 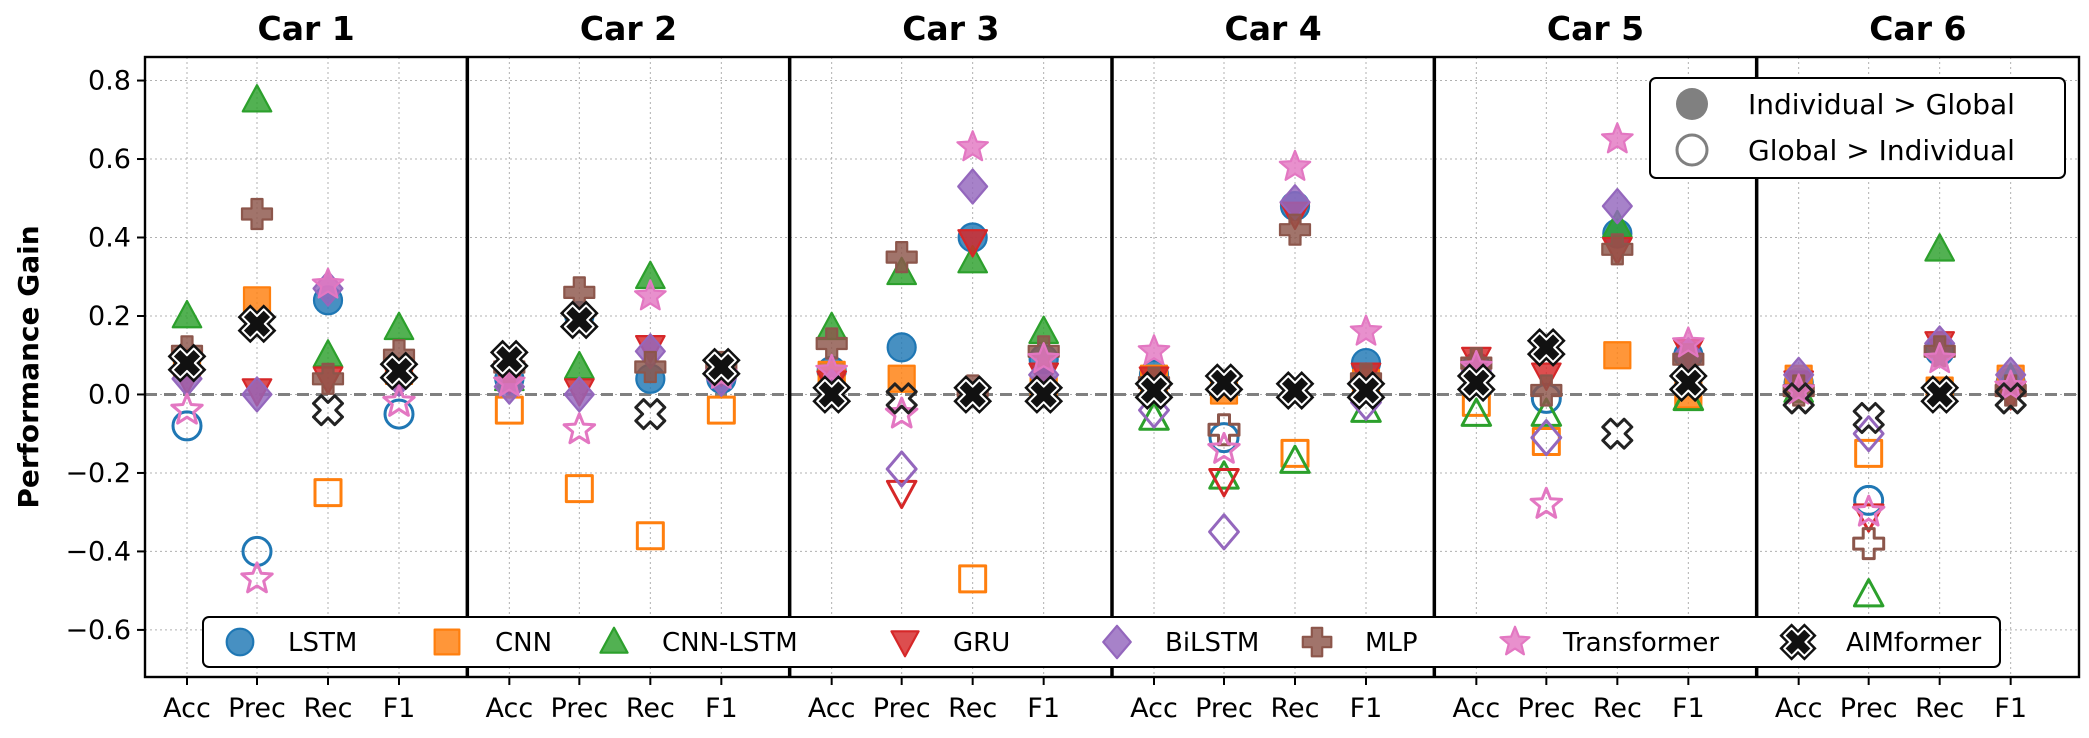 What do you see at coordinates (1117, 642) in the screenshot?
I see `legend-marker-bilstm` at bounding box center [1117, 642].